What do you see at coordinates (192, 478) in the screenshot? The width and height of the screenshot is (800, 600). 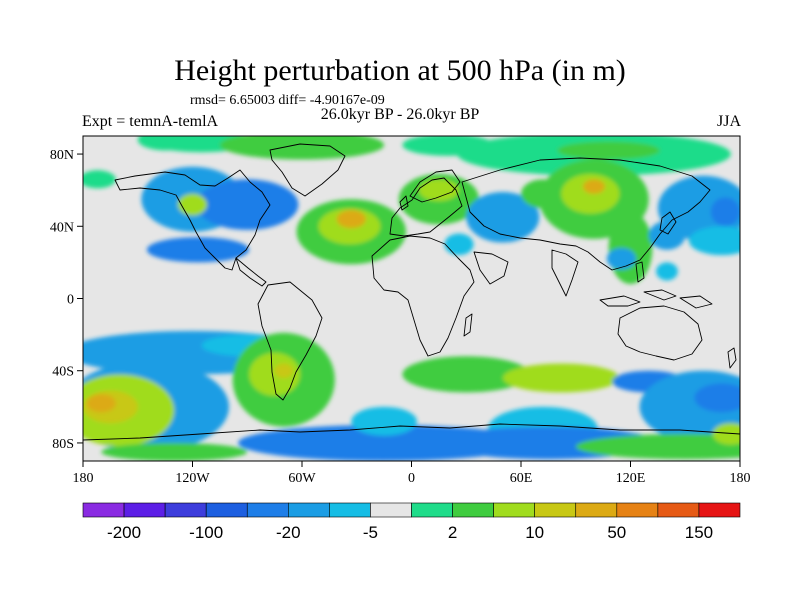 I see `x-tick-label: 120W` at bounding box center [192, 478].